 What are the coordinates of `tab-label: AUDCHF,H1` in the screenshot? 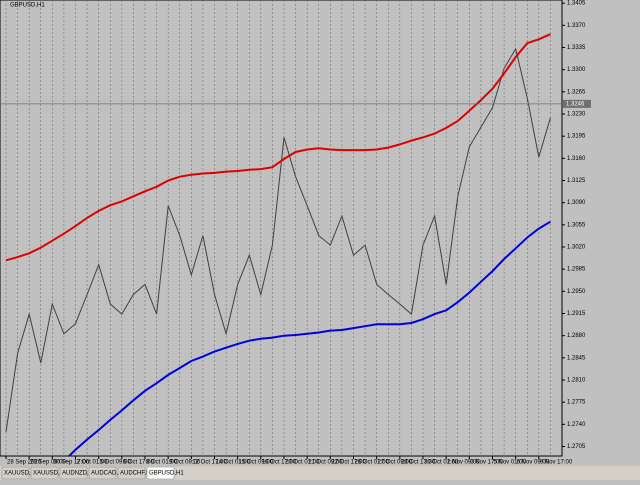 It's located at (137, 474).